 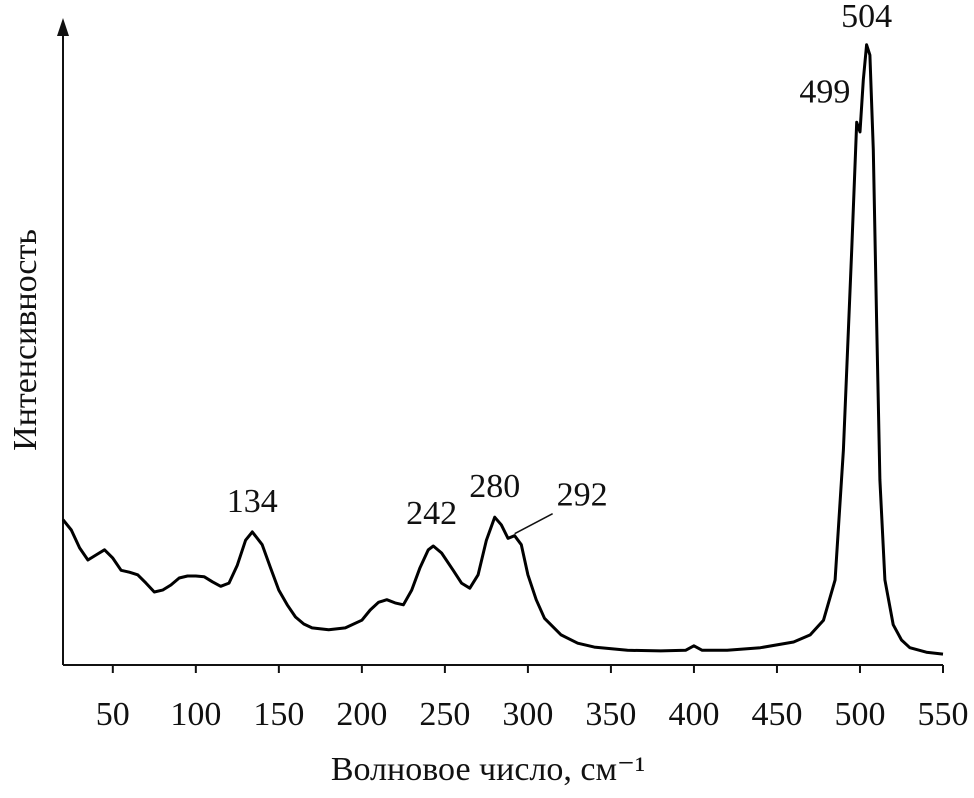 What do you see at coordinates (533, 524) in the screenshot?
I see `annotation-leader` at bounding box center [533, 524].